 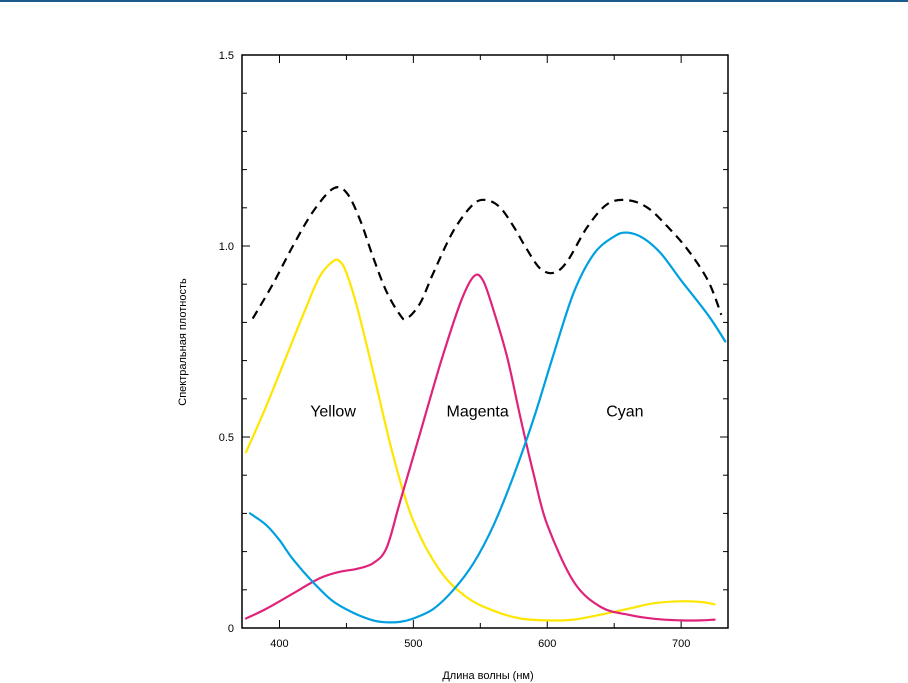 What do you see at coordinates (333, 411) in the screenshot?
I see `series-label-yellow: Yellow` at bounding box center [333, 411].